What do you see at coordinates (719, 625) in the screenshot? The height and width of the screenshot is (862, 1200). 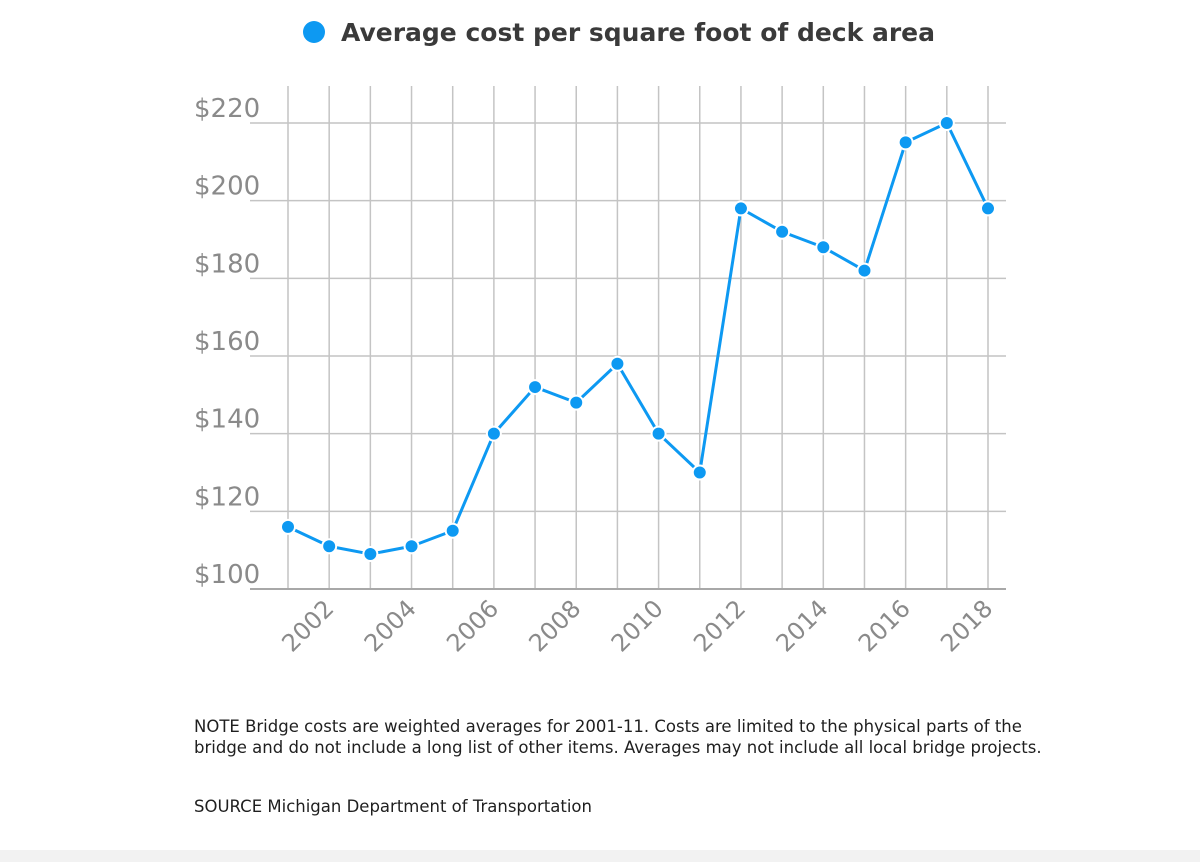 I see `x-tick-label-2012: 2012` at bounding box center [719, 625].